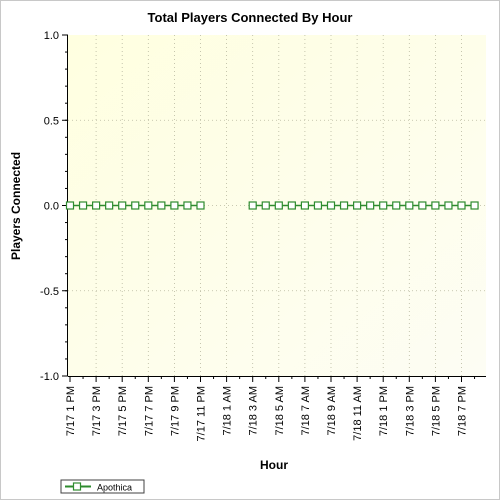 This screenshot has height=504, width=500. What do you see at coordinates (280, 411) in the screenshot?
I see `x-tick-label: 7/18 5 AM` at bounding box center [280, 411].